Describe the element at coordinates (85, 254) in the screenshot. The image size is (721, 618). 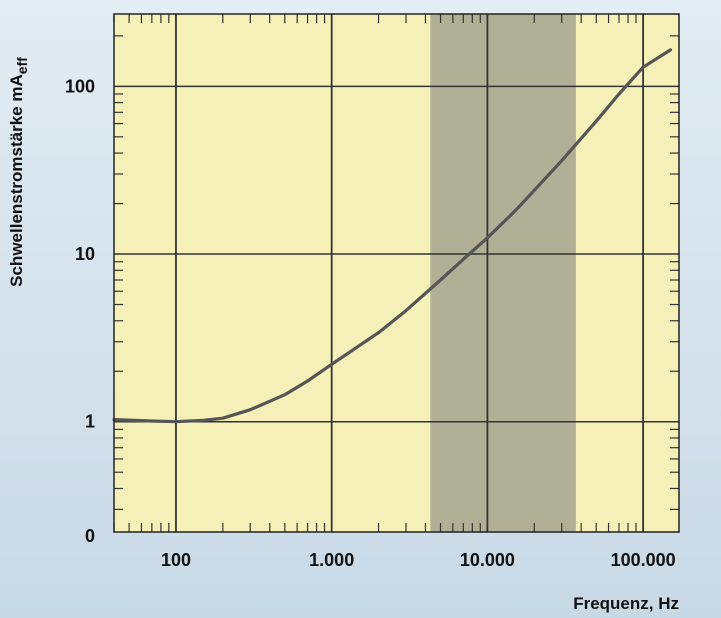
I see `y-tick-label: 10` at that location.